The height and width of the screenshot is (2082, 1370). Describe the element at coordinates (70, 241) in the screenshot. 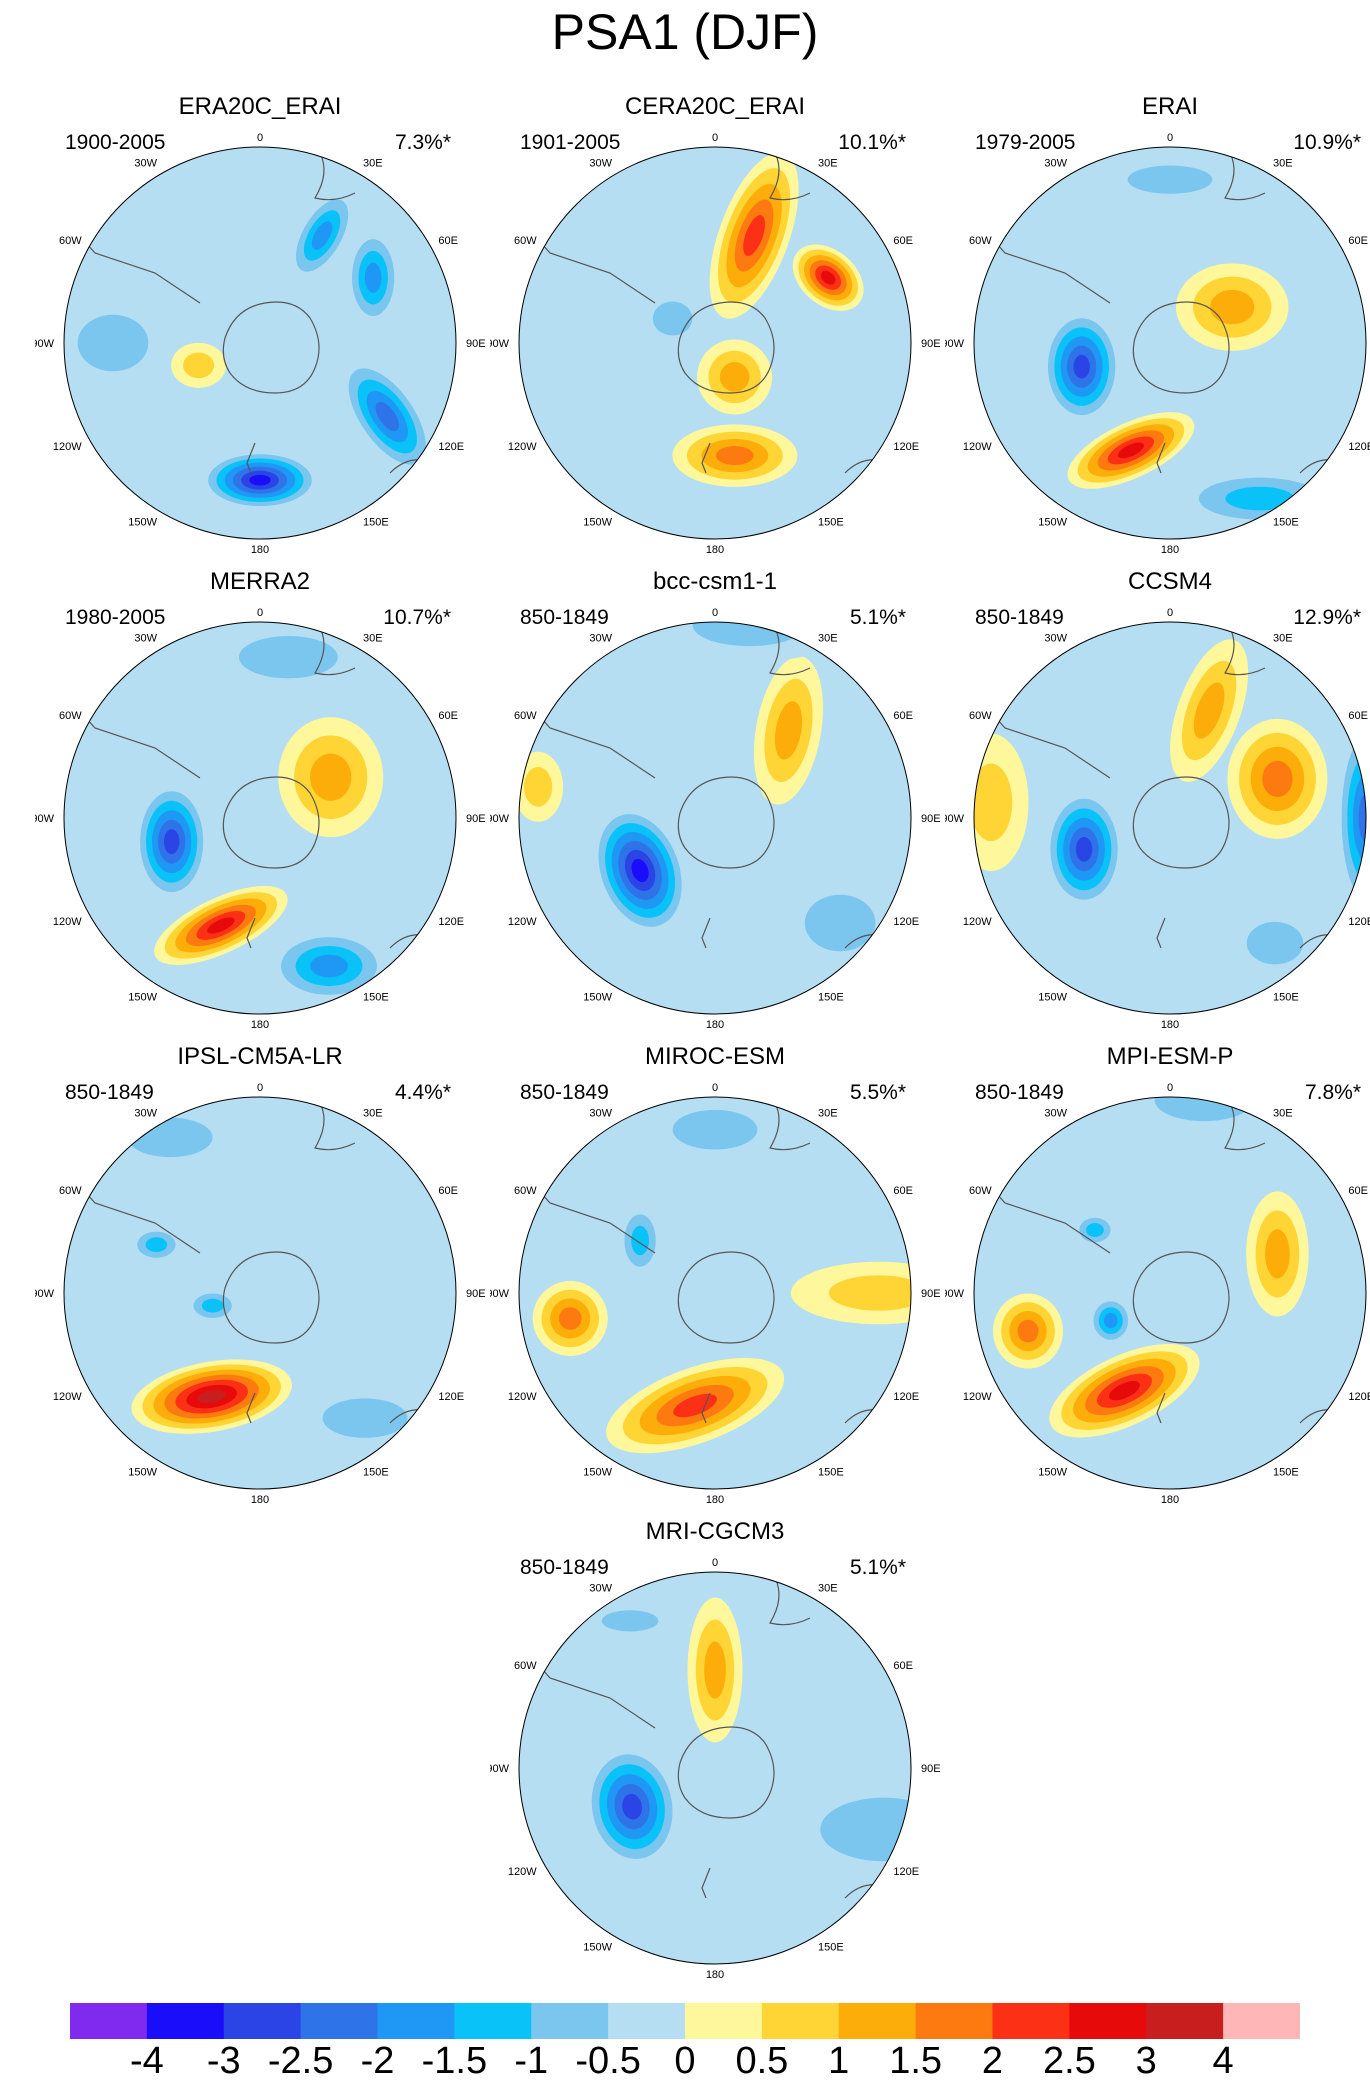

I see `longitude-label: 60W` at that location.